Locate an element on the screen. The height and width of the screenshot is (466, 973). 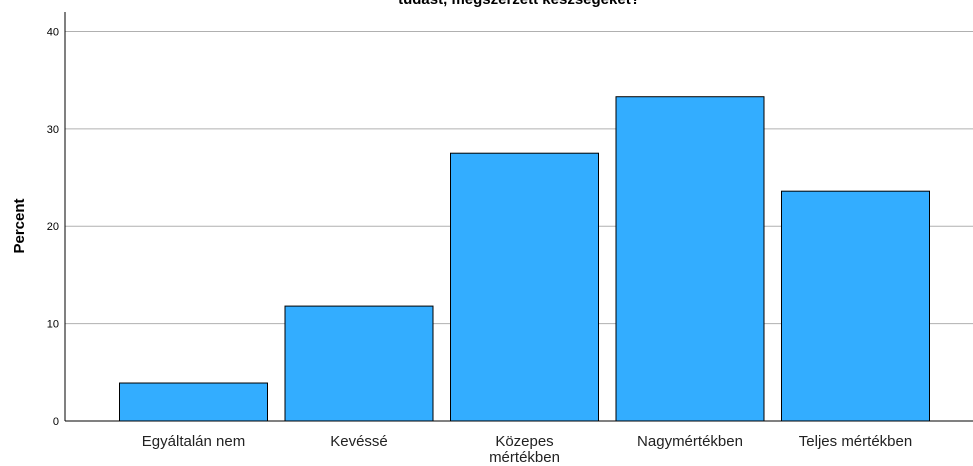
category-label: Nagymértékben is located at coordinates (690, 441).